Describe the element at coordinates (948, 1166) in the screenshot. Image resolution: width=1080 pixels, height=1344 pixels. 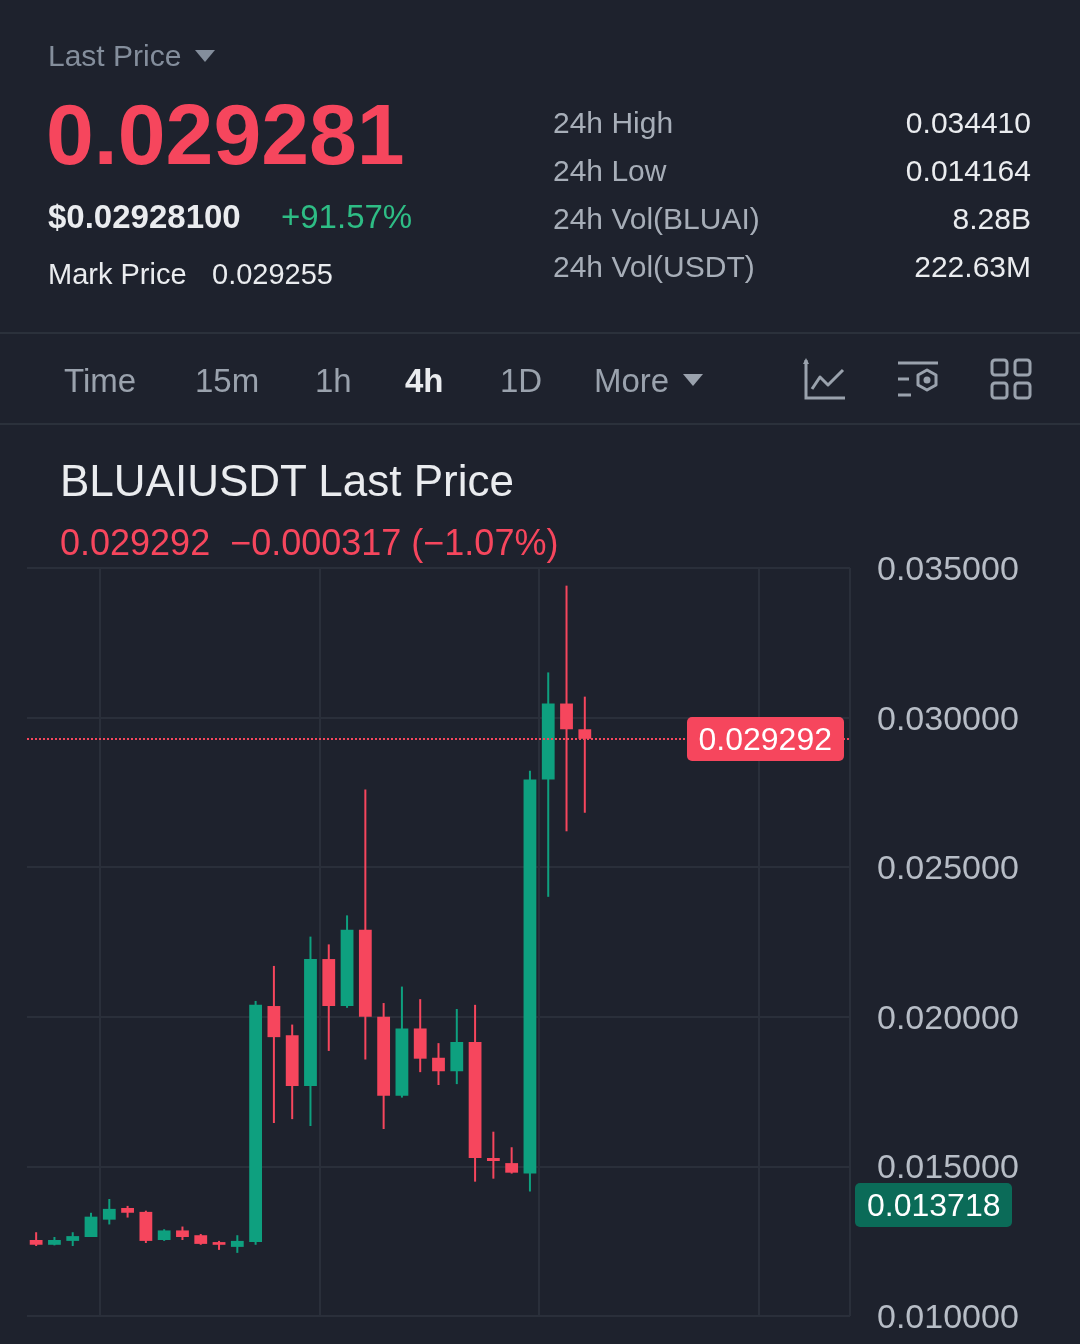
I see `y-tick-label: 0.015000` at that location.